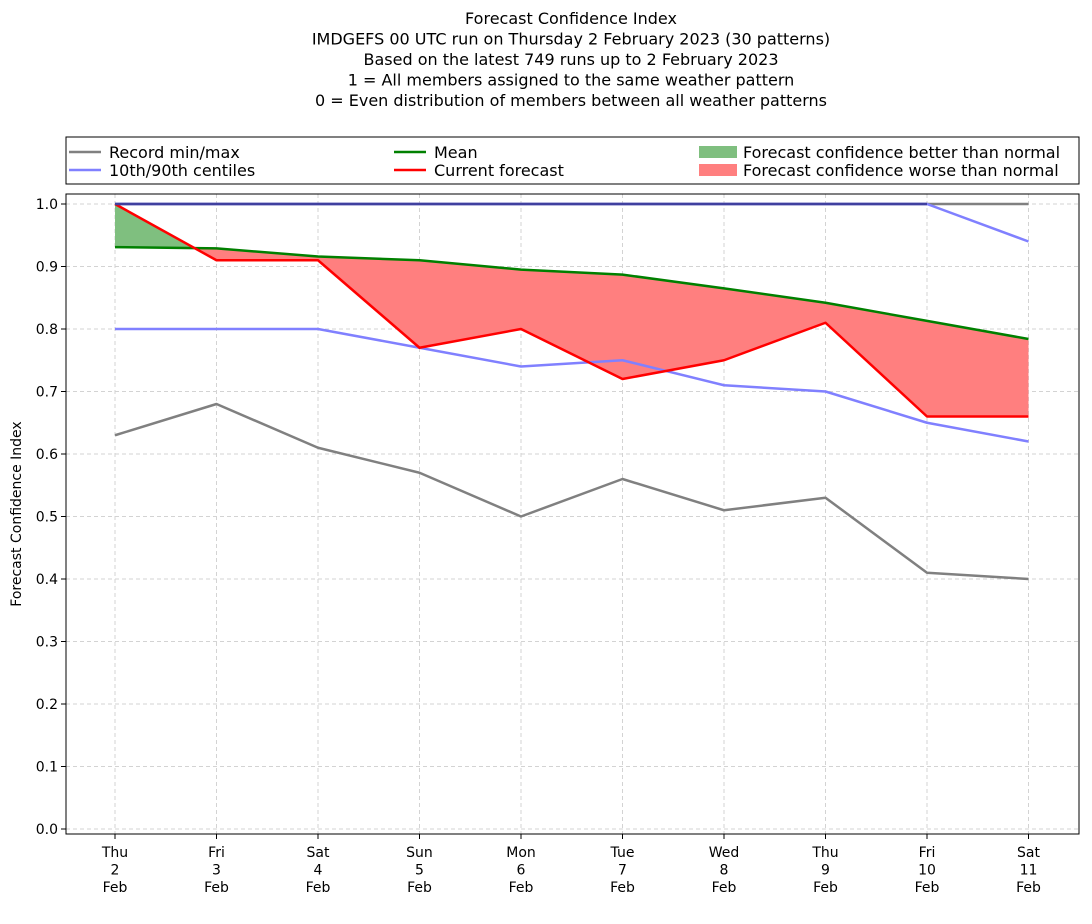 Image resolution: width=1092 pixels, height=924 pixels. Describe the element at coordinates (47, 330) in the screenshot. I see `y-tick-label: 0.8` at that location.